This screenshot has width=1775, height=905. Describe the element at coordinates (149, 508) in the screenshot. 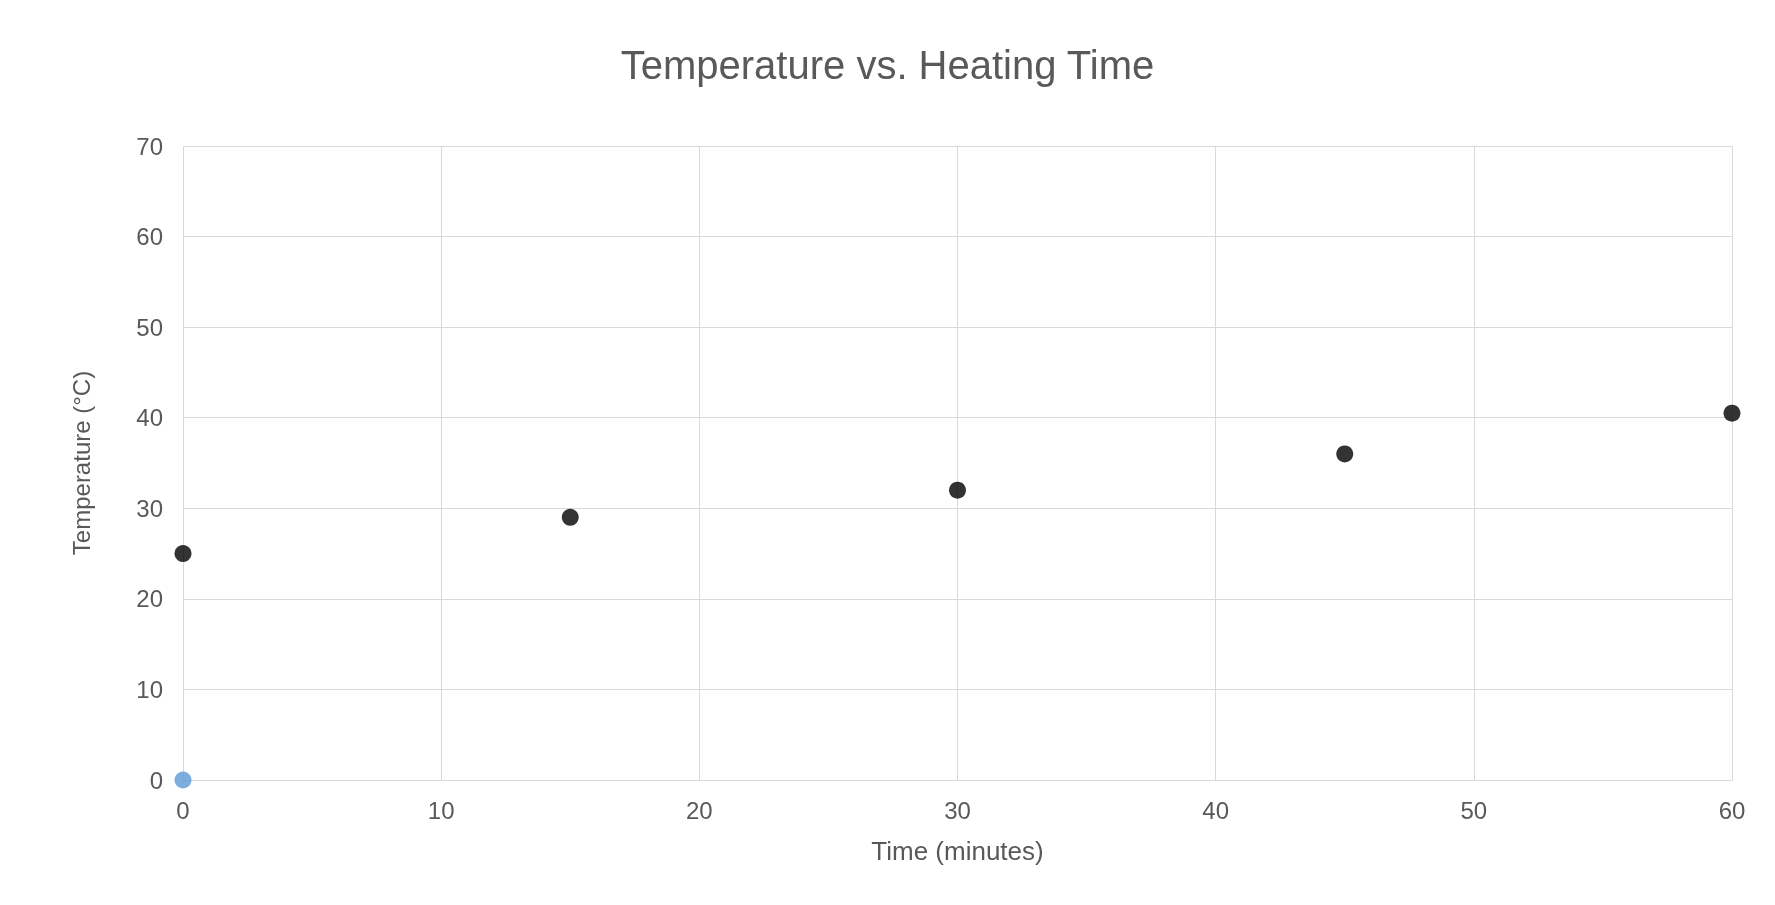

I see `y-tick-label: 30` at that location.